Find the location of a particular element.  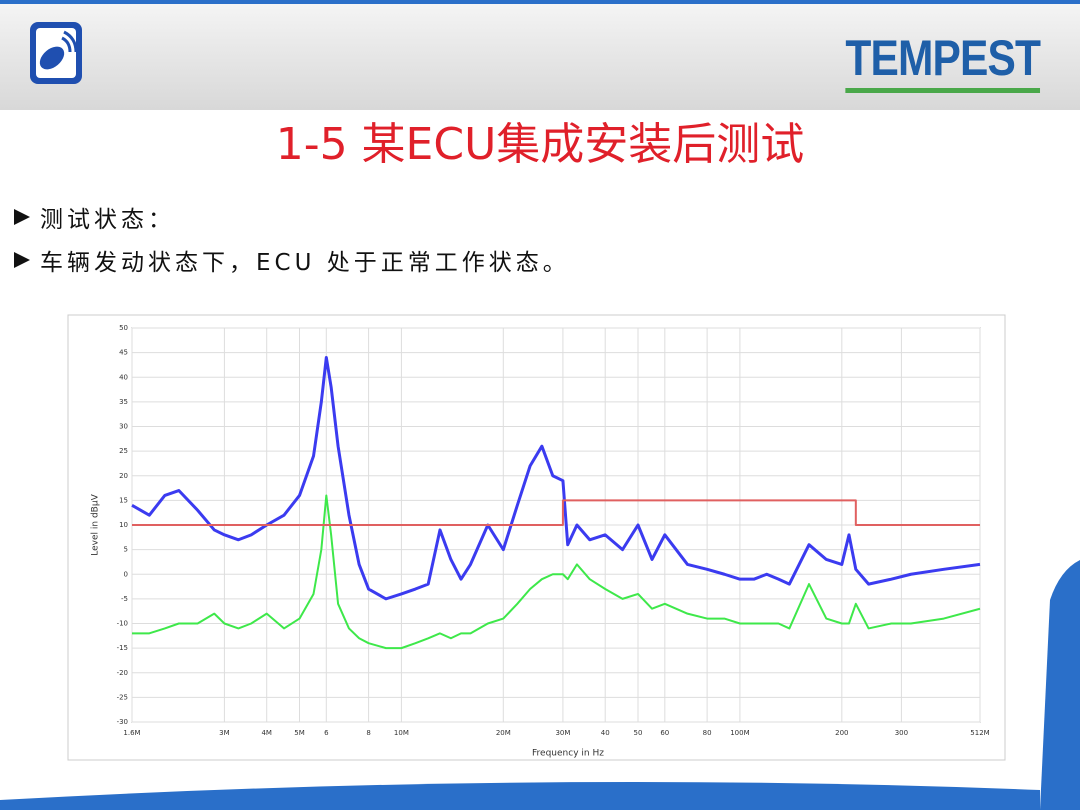

bullet: 车辆发动状态下，ECU 处于正常工作状态。 is located at coordinates (291, 260).